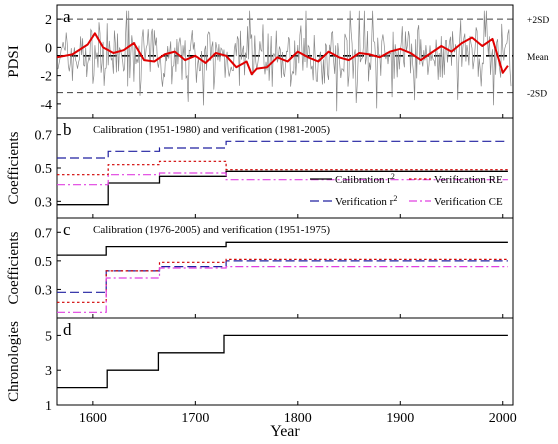 Image resolution: width=558 pixels, height=444 pixels. I want to click on y-tick-label: 2, so click(48, 20).